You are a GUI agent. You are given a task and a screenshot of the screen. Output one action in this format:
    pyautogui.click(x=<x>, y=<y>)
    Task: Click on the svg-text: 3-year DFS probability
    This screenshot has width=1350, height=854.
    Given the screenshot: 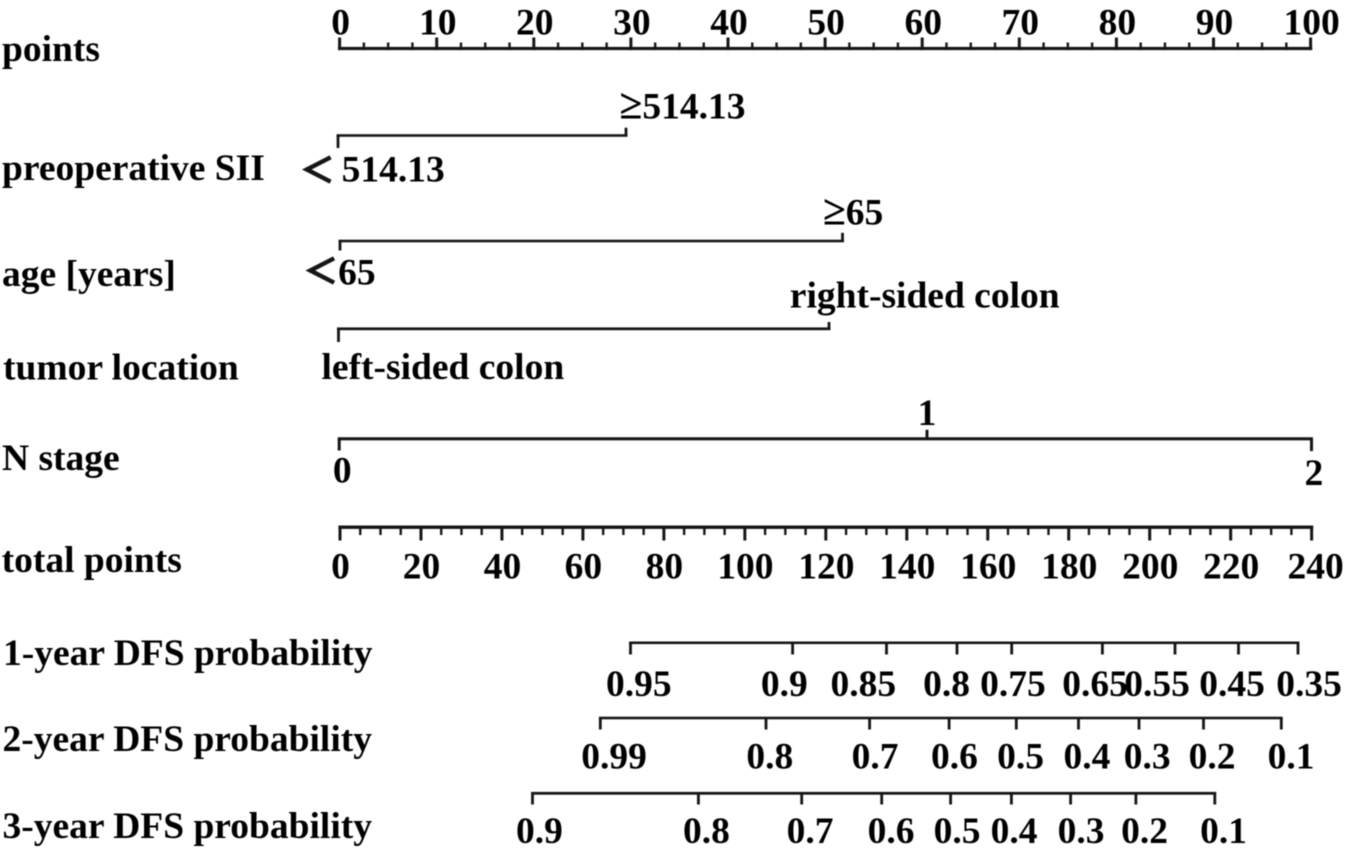 What is the action you would take?
    pyautogui.click(x=188, y=826)
    